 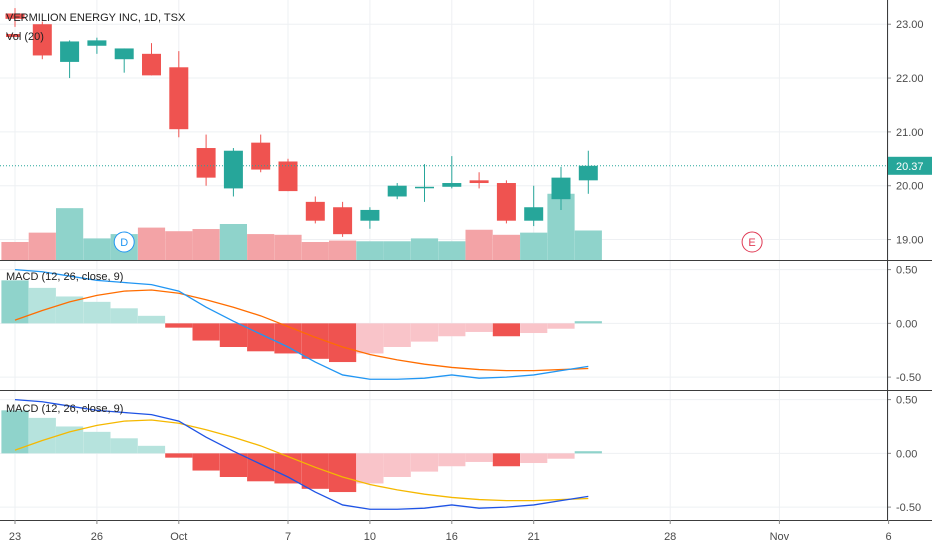 I want to click on volume-legend-swatch, so click(x=13, y=35).